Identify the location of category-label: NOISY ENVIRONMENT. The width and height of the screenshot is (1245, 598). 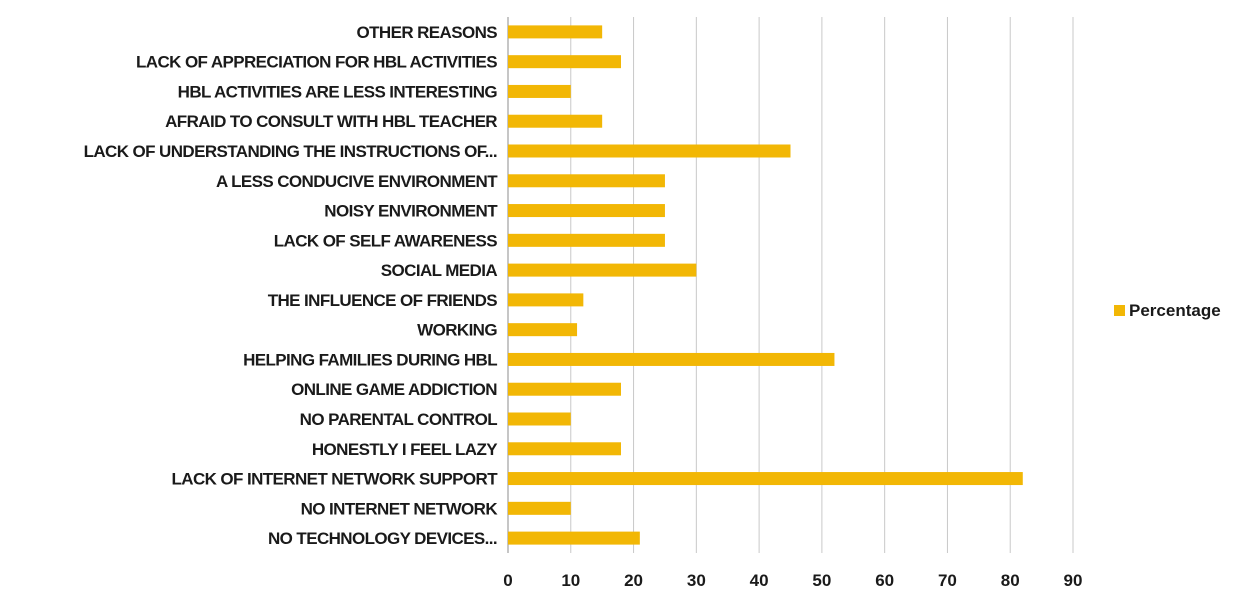
(411, 211).